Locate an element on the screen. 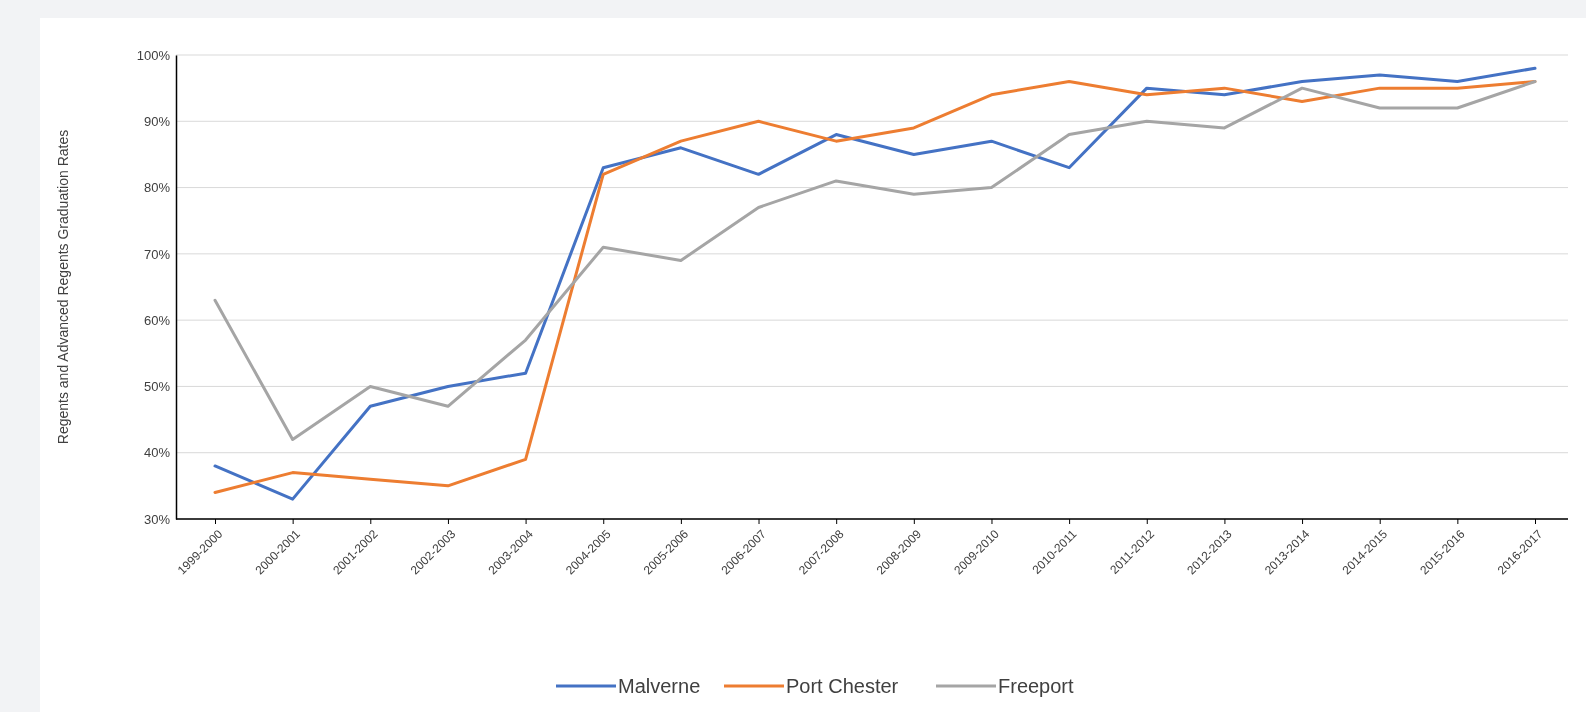 This screenshot has width=1586, height=712. y-tick-label: 50% is located at coordinates (157, 387).